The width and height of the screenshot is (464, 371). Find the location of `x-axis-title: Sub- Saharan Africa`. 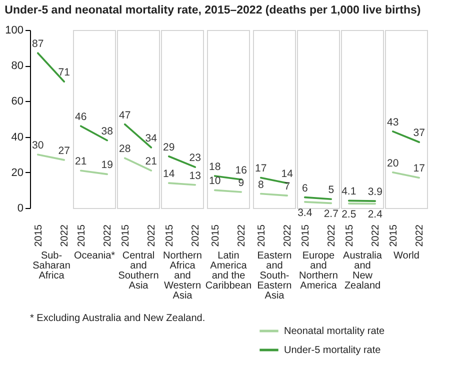

x-axis-title: Sub- Saharan Africa is located at coordinates (51, 266).